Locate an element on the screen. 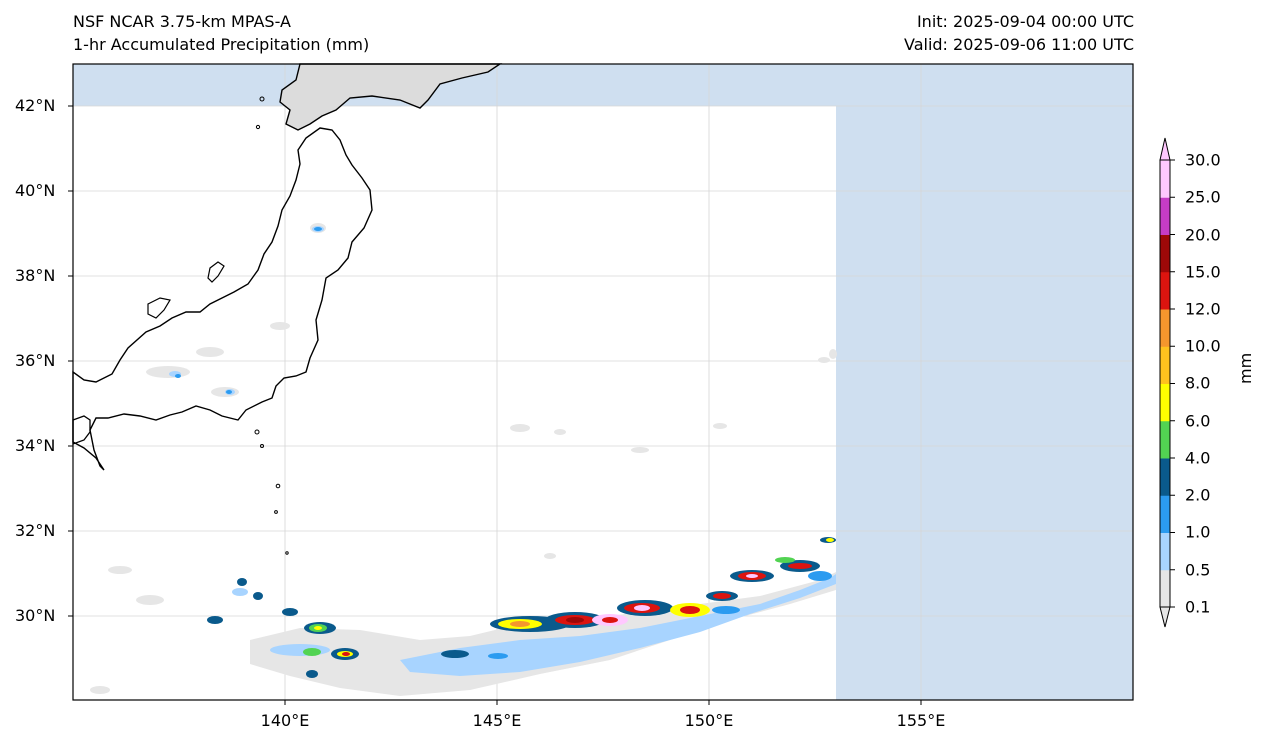 This screenshot has width=1268, height=745. lat-label-36n: 36°N is located at coordinates (35, 360).